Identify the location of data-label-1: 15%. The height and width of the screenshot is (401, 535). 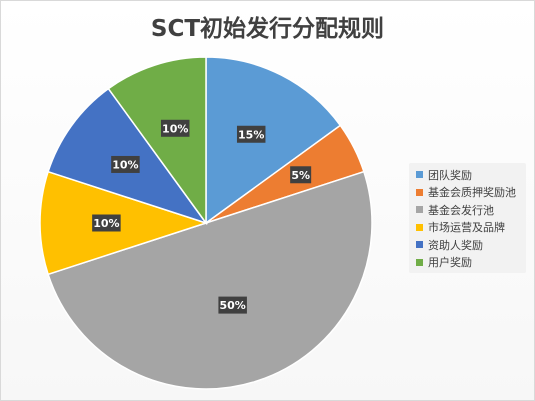
(251, 134).